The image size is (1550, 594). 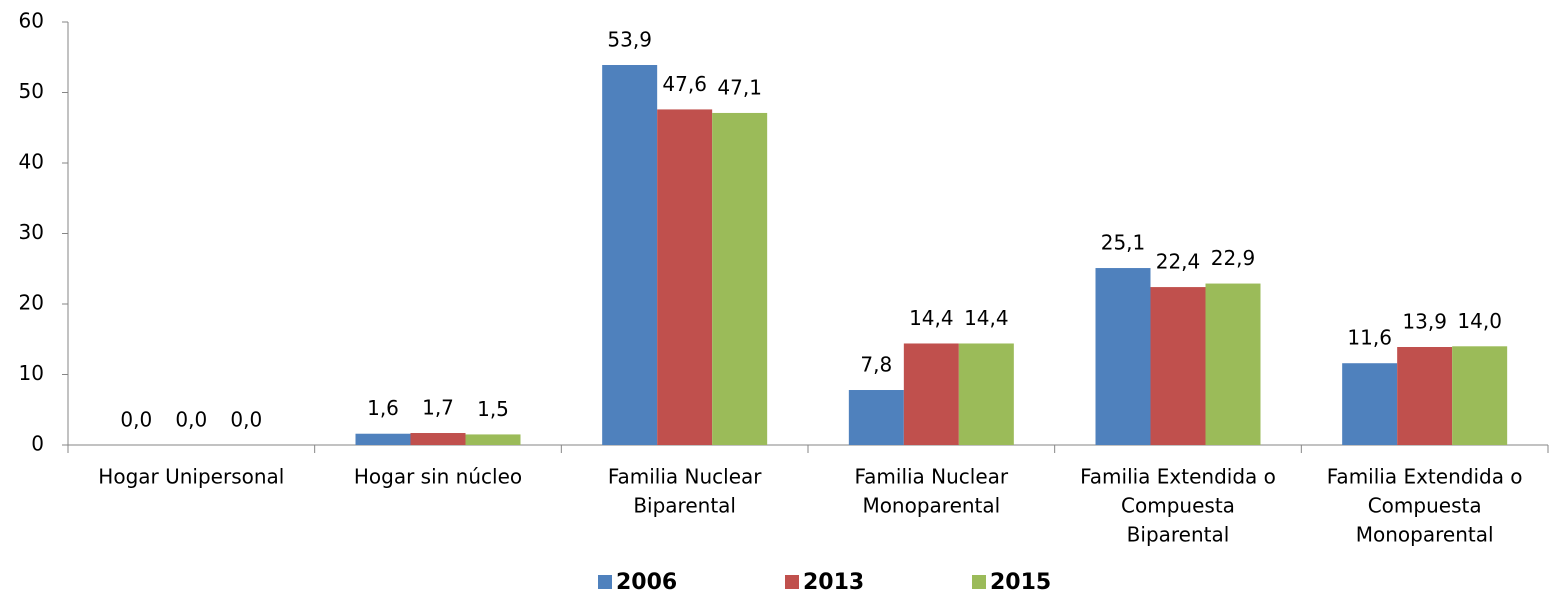 I want to click on value-label: 1,7, so click(x=438, y=408).